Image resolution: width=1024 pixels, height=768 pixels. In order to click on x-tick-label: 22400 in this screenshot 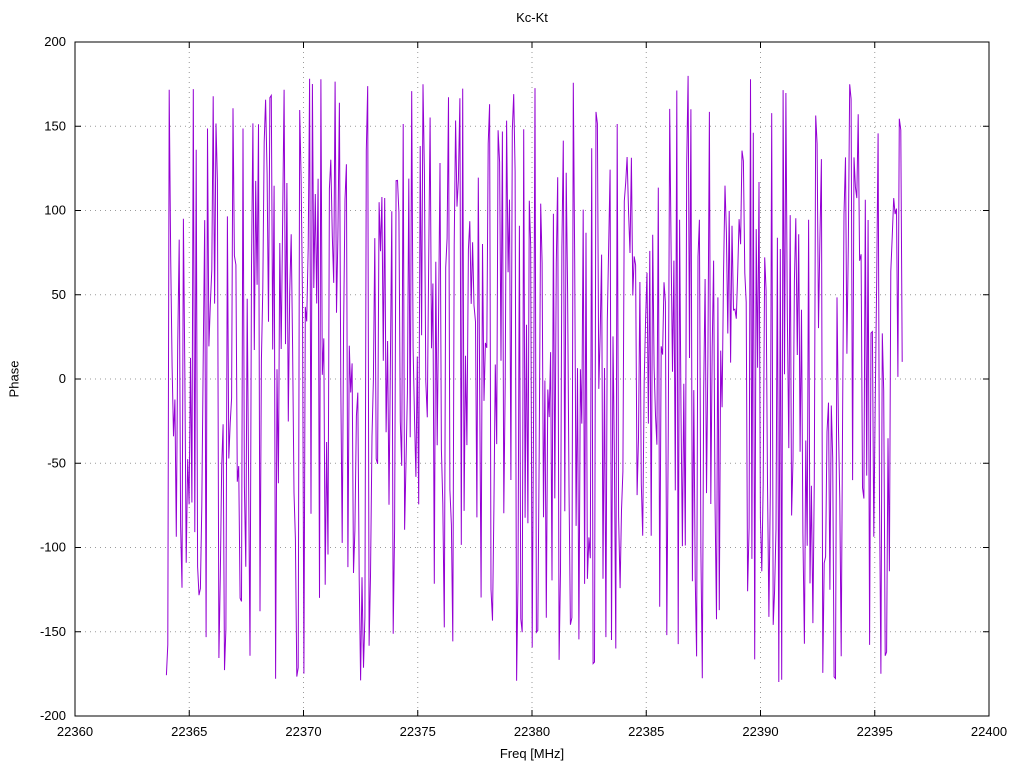, I will do `click(989, 731)`.